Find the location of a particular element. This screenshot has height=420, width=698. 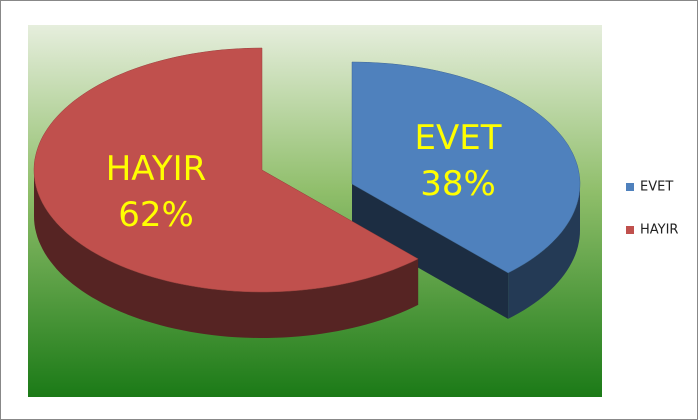

data-label-category: HAYIR is located at coordinates (156, 169).